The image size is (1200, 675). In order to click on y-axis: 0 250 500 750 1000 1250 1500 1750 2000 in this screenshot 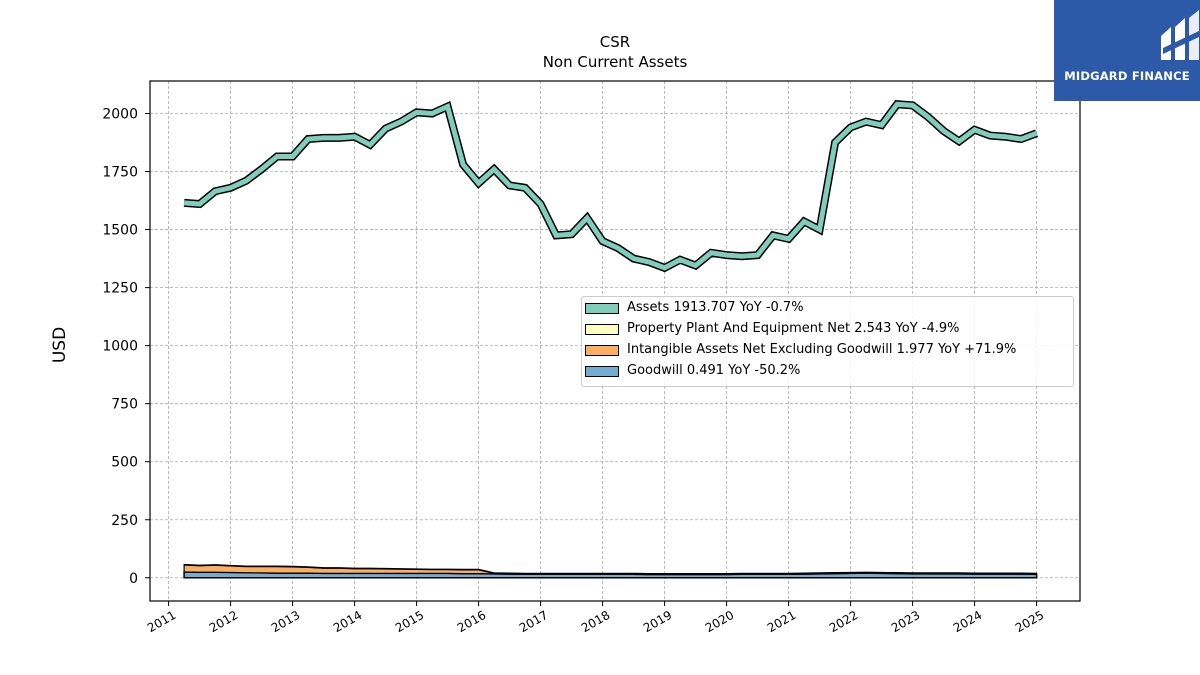, I will do `click(126, 347)`.